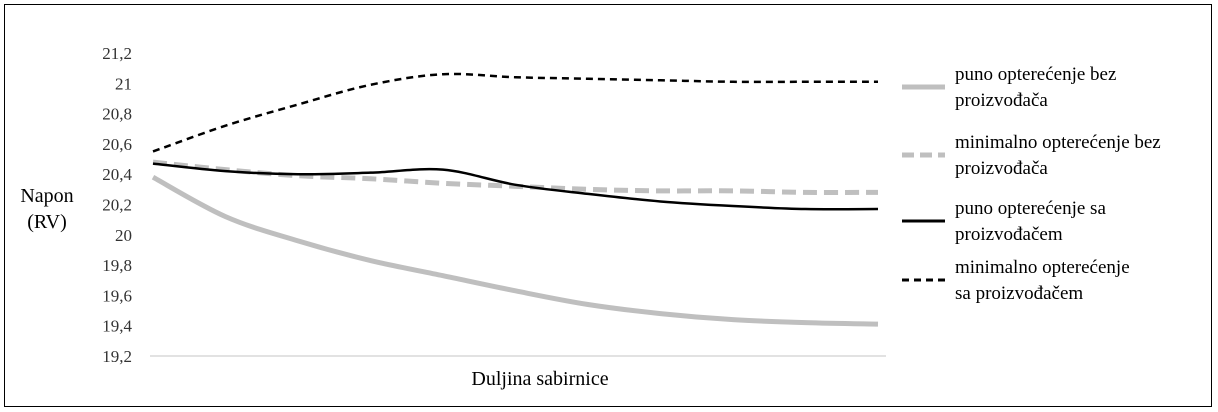  I want to click on y-tick-label: 21, so click(123, 83).